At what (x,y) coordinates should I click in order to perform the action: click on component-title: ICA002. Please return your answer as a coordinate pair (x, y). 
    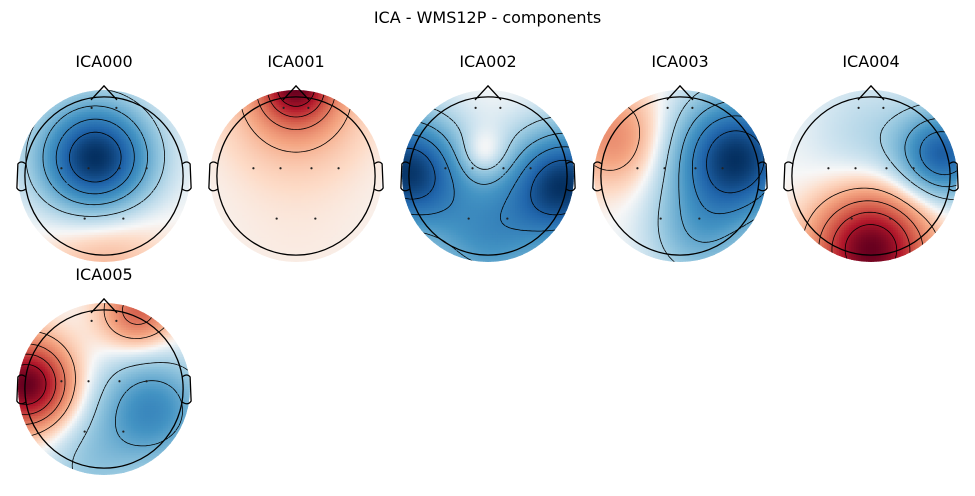
    Looking at the image, I should click on (488, 61).